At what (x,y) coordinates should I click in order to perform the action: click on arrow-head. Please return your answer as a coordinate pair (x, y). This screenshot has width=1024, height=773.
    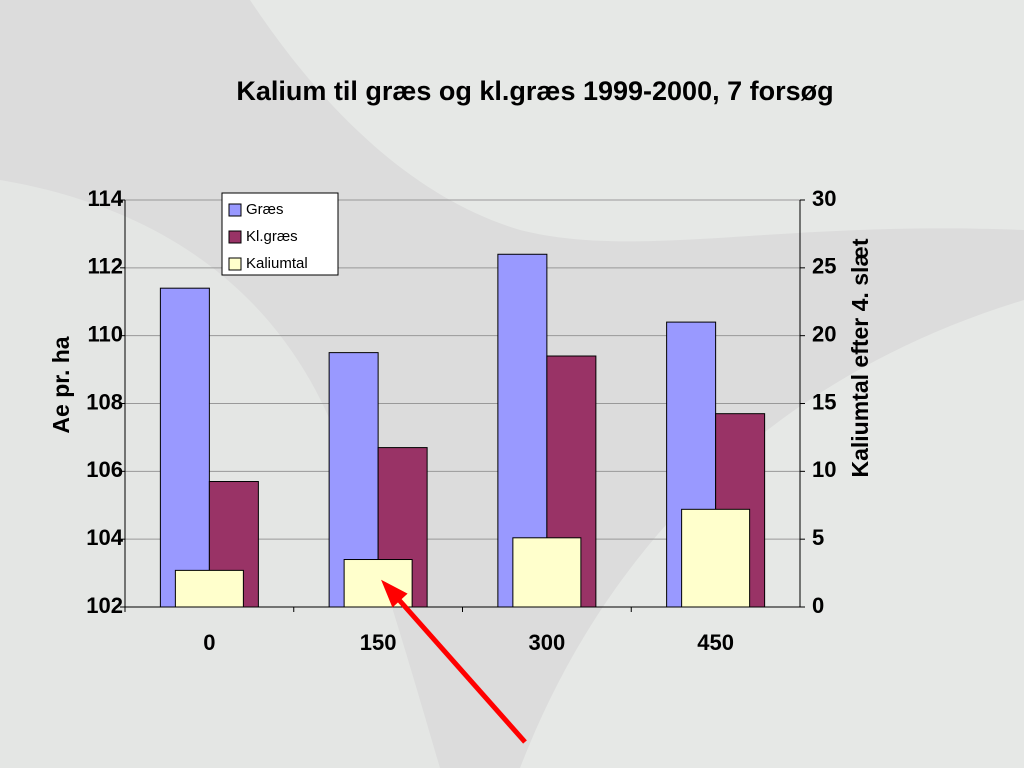
    Looking at the image, I should click on (394, 593).